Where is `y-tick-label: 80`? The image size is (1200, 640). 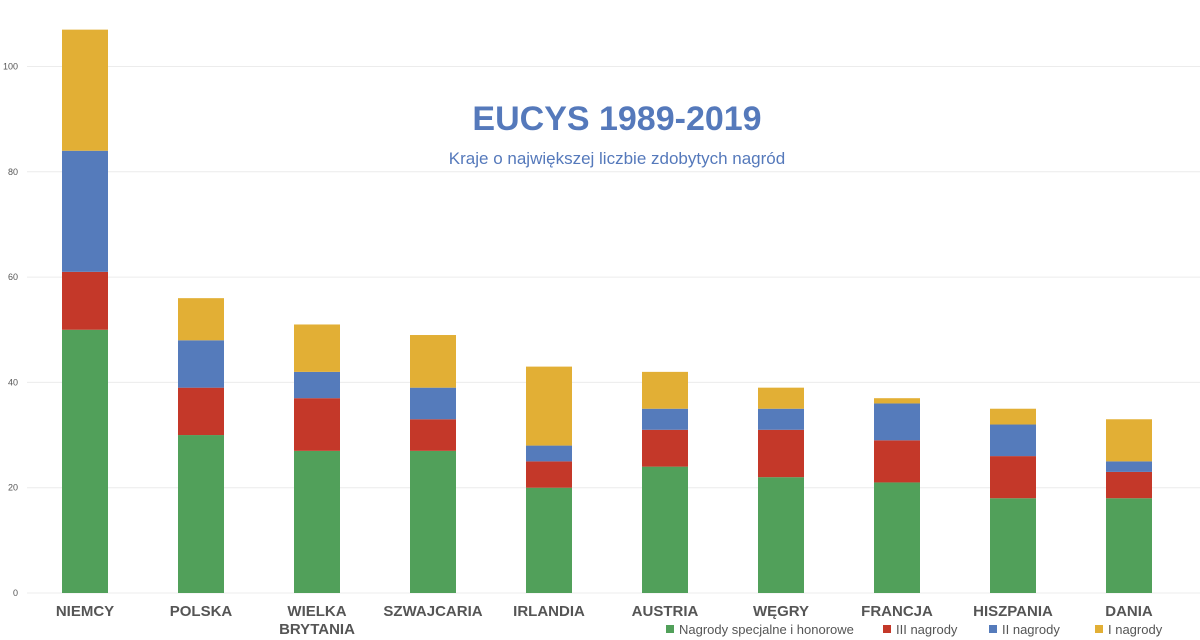
y-tick-label: 80 is located at coordinates (13, 172).